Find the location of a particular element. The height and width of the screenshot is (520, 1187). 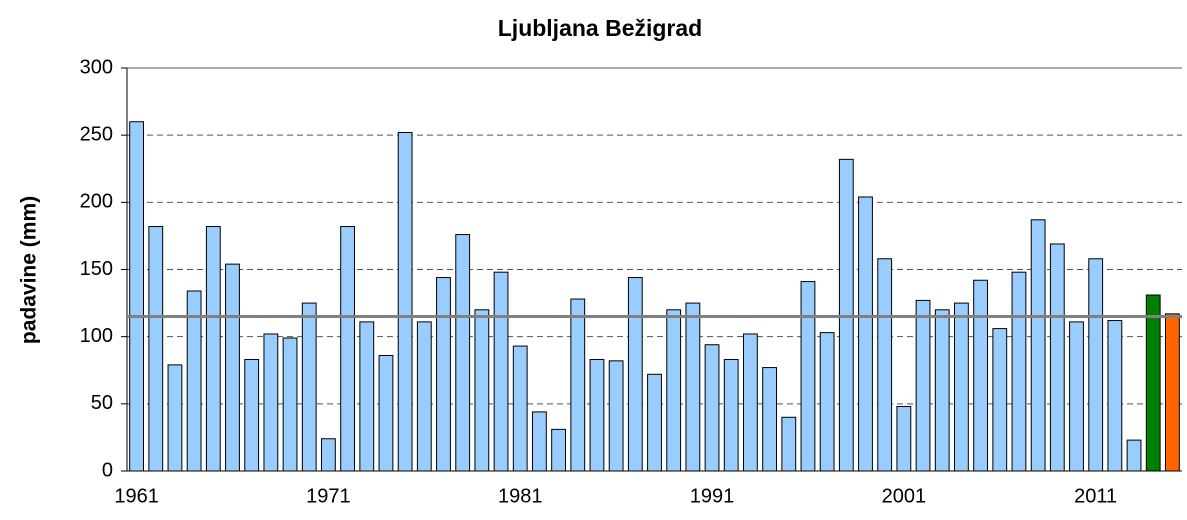

x-tick-label: 2001 is located at coordinates (904, 496).